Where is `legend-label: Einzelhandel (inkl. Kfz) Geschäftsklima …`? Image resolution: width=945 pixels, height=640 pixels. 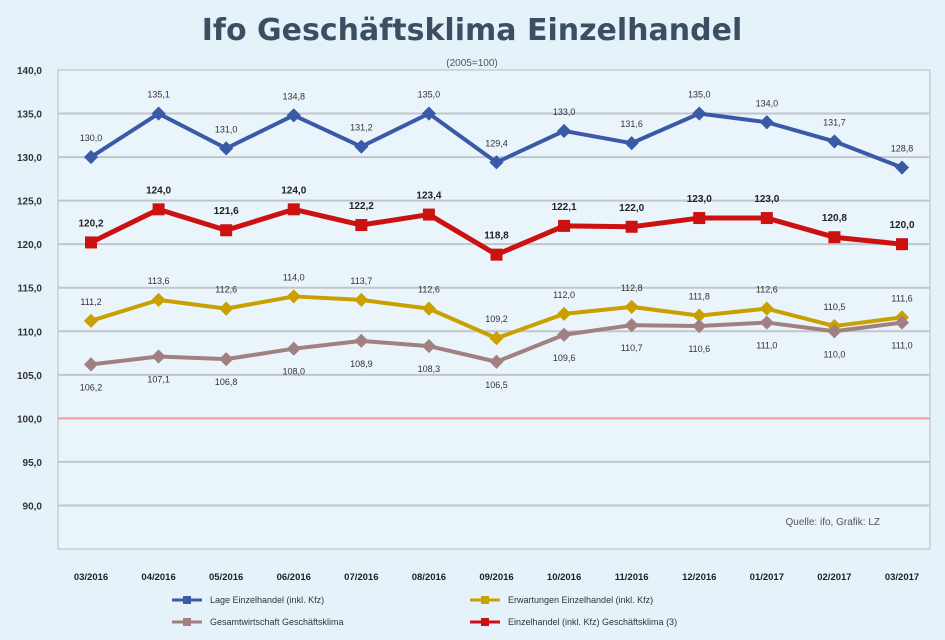
legend-label: Einzelhandel (inkl. Kfz) Geschäftsklima … is located at coordinates (592, 622).